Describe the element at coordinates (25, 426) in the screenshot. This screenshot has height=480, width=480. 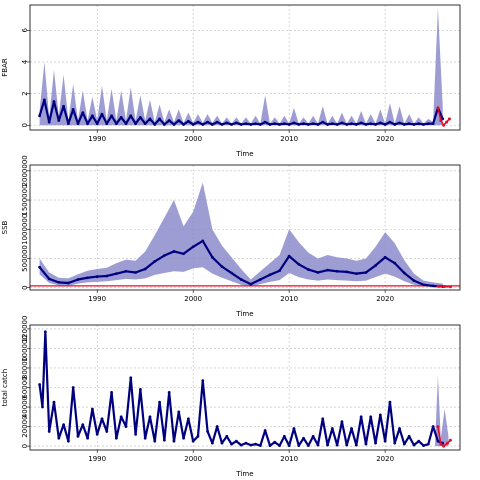
I see `y-tick-label: 20000` at that location.